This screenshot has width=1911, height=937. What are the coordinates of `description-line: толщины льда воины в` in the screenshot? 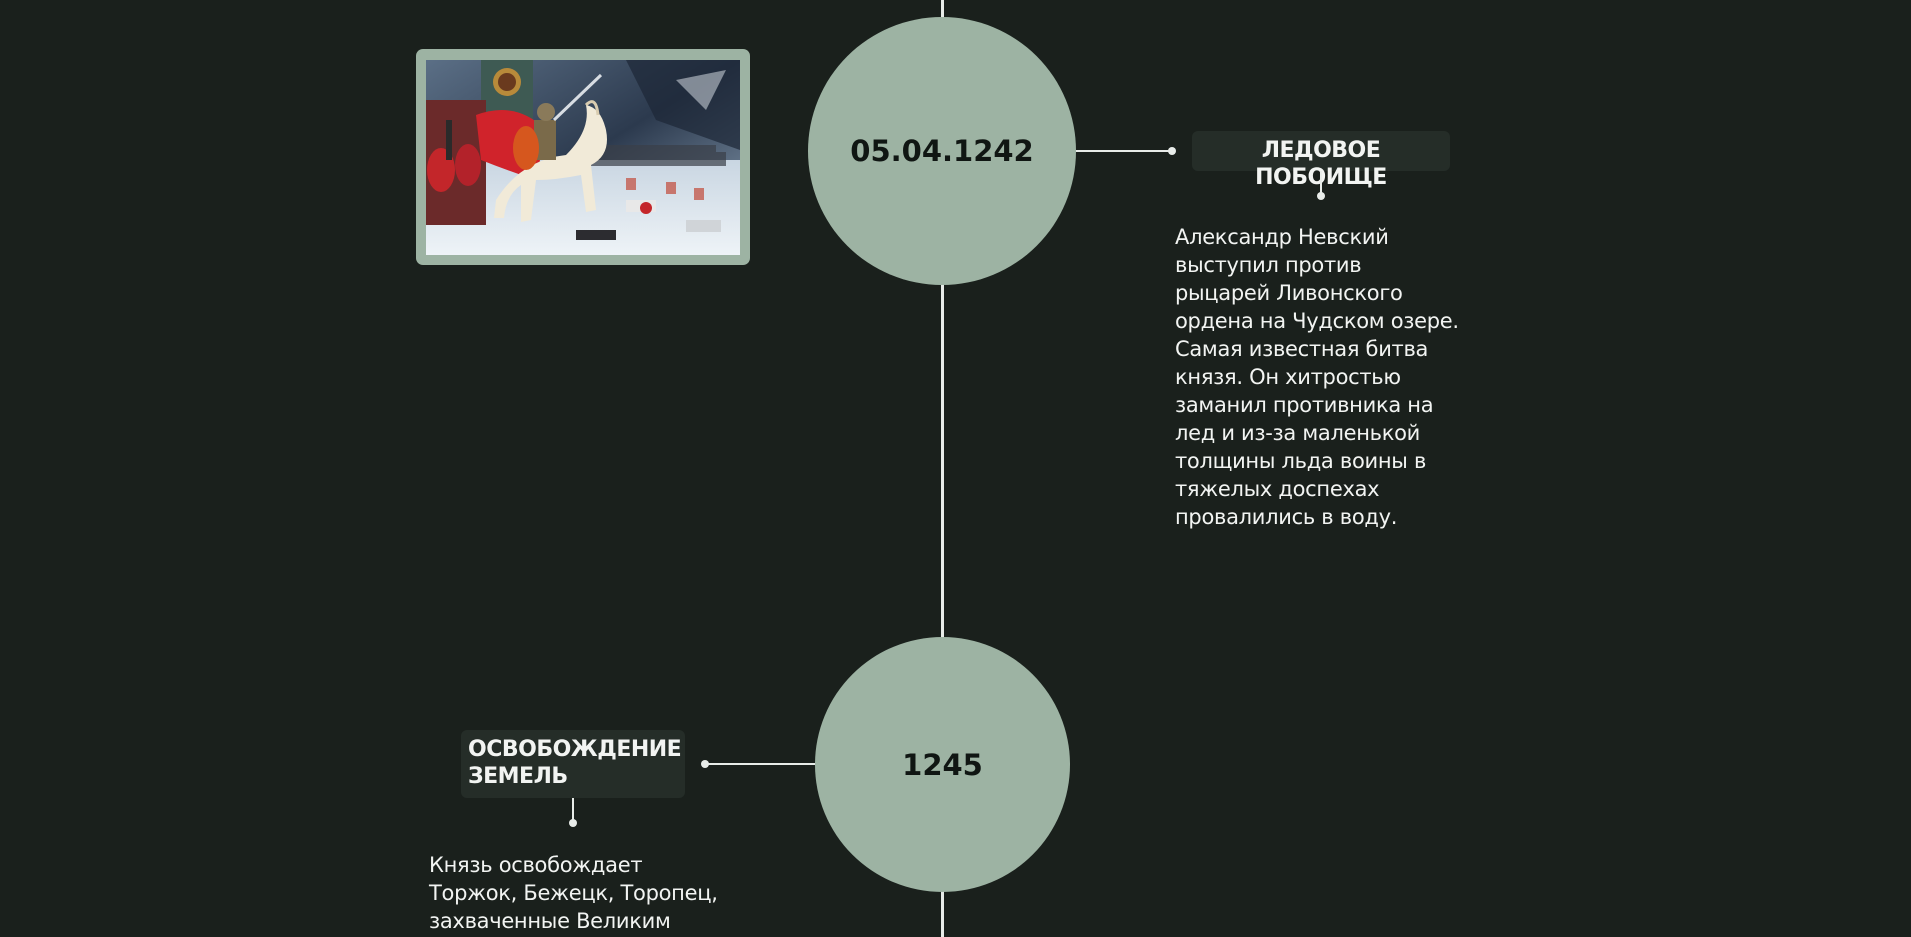 It's located at (1301, 461).